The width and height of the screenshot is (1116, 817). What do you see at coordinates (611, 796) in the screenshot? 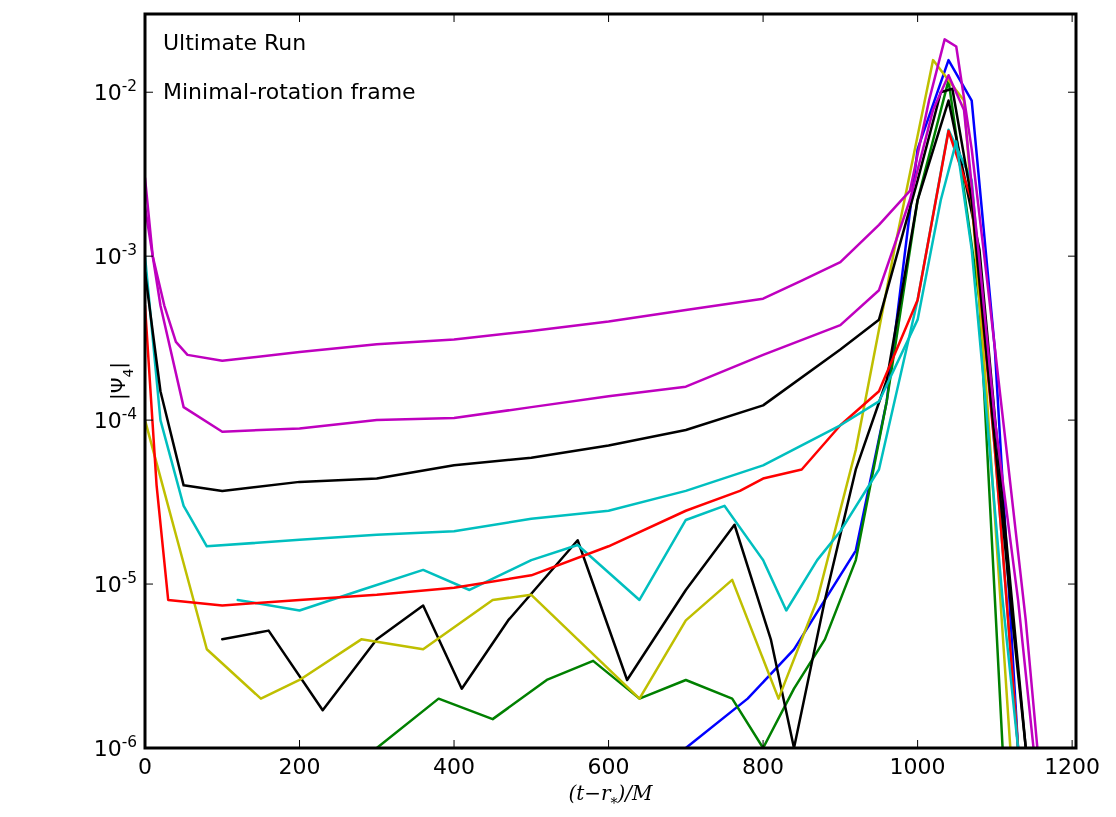
I see `x-axis-title: (t−r$_{*}$)/M` at bounding box center [611, 796].